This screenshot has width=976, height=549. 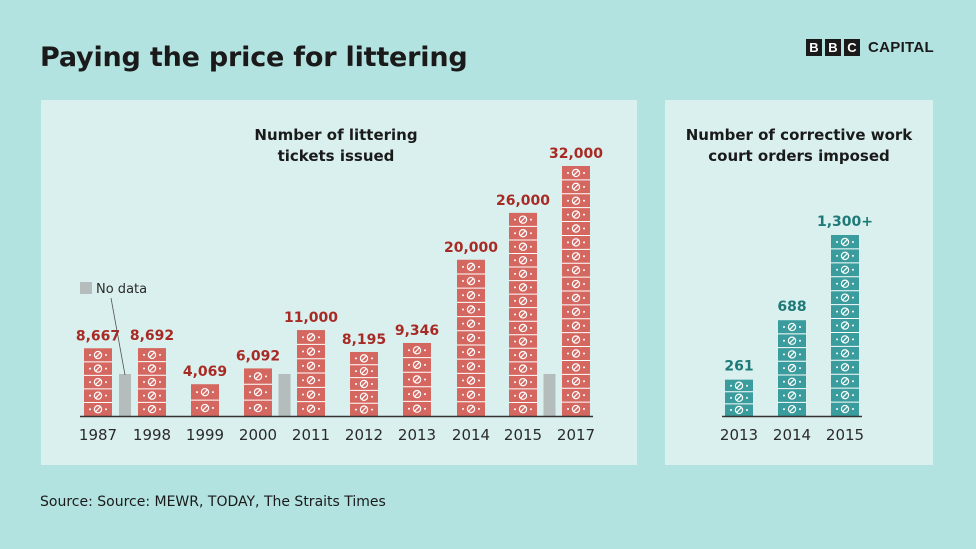 I want to click on nodata-pointer-line, so click(x=118, y=336).